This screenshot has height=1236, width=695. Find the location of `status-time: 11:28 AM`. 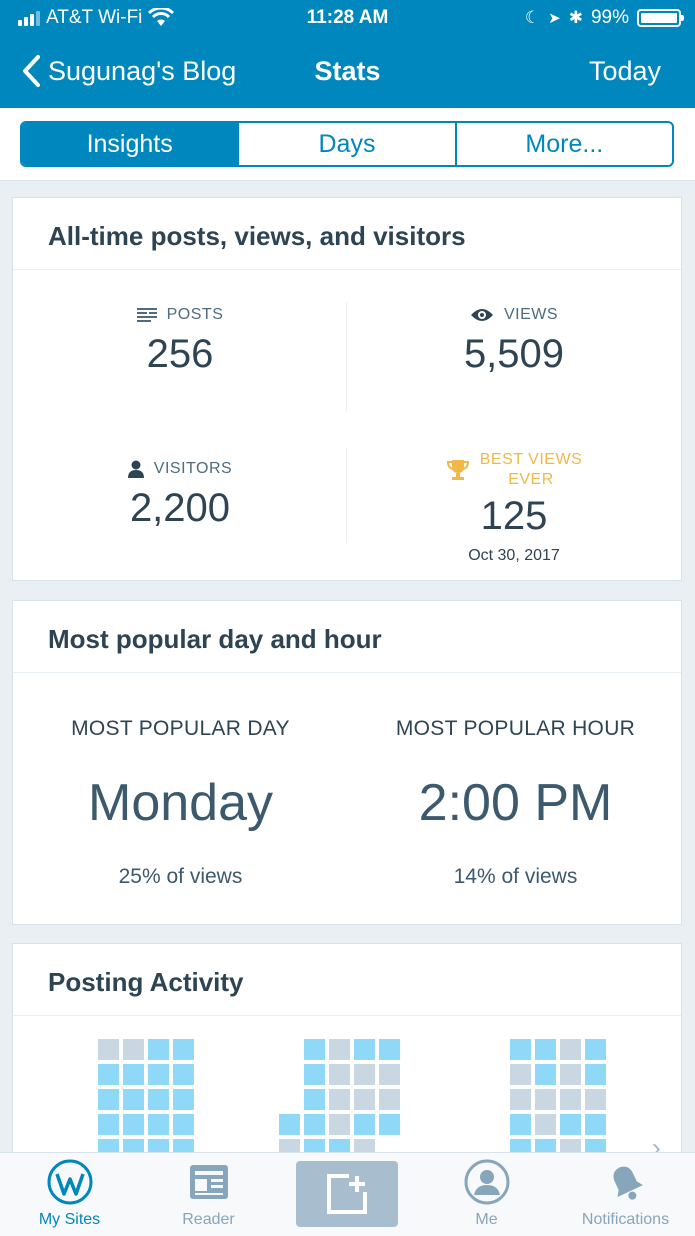

status-time: 11:28 AM is located at coordinates (347, 17).